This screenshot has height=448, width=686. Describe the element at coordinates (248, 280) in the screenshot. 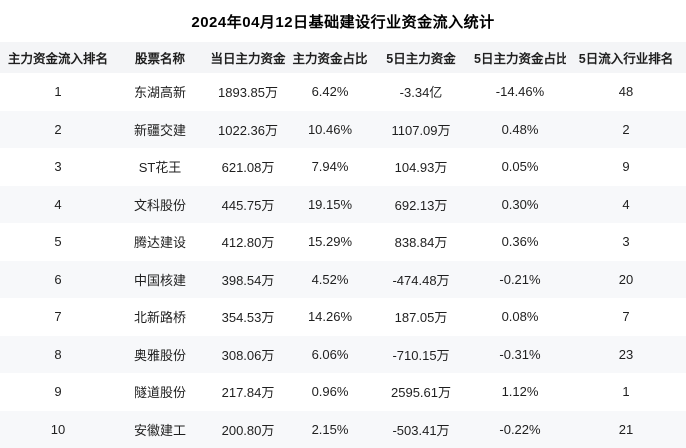

I see `day-main-capital-cell: 398.54万` at that location.